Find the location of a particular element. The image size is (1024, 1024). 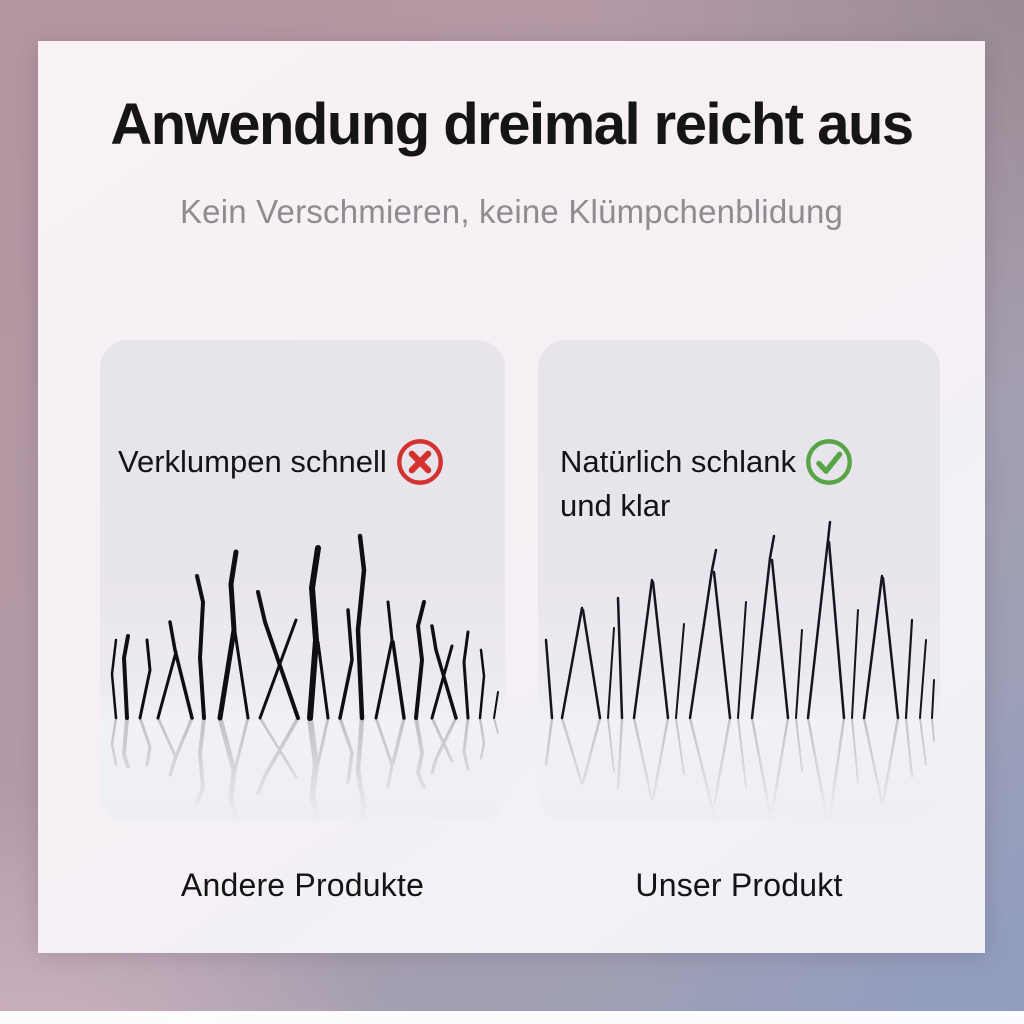

our-product-caption: Unser Produkt is located at coordinates (739, 885).